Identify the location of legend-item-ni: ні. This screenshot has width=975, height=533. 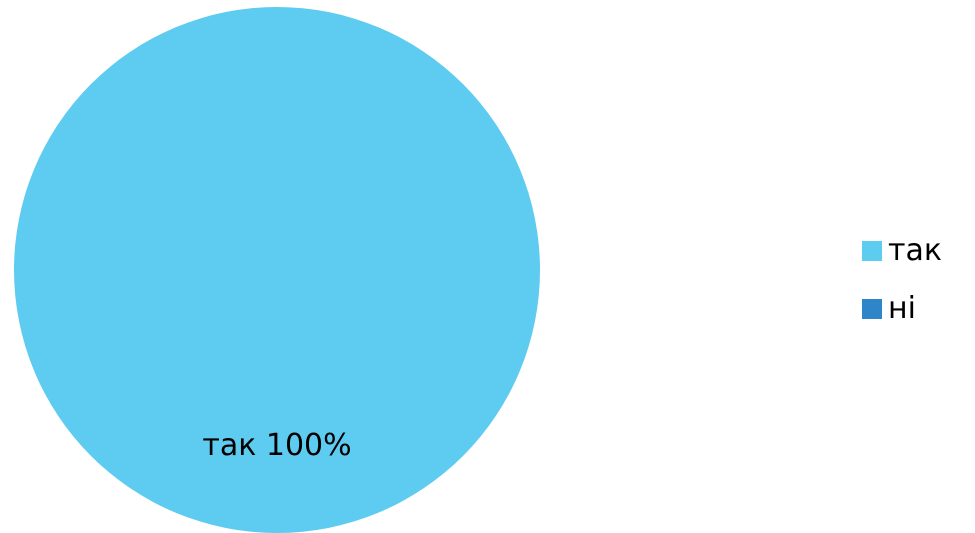
(902, 309).